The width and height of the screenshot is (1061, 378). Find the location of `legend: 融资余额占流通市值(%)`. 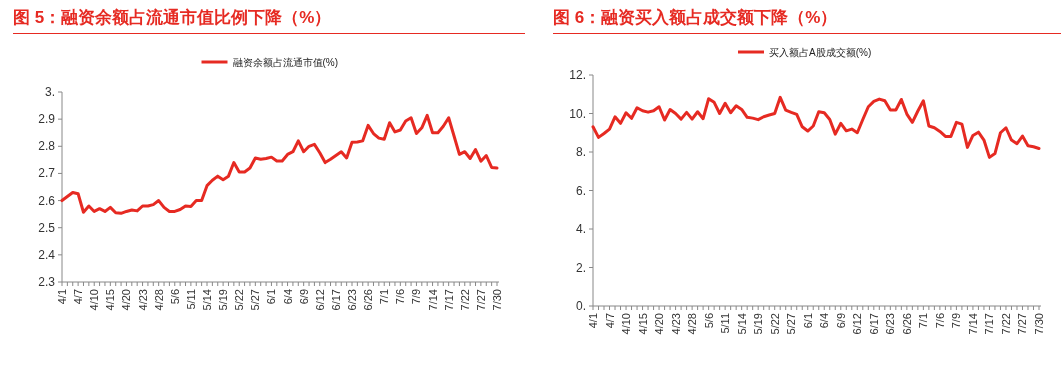

legend: 融资余额占流通市值(%) is located at coordinates (270, 62).